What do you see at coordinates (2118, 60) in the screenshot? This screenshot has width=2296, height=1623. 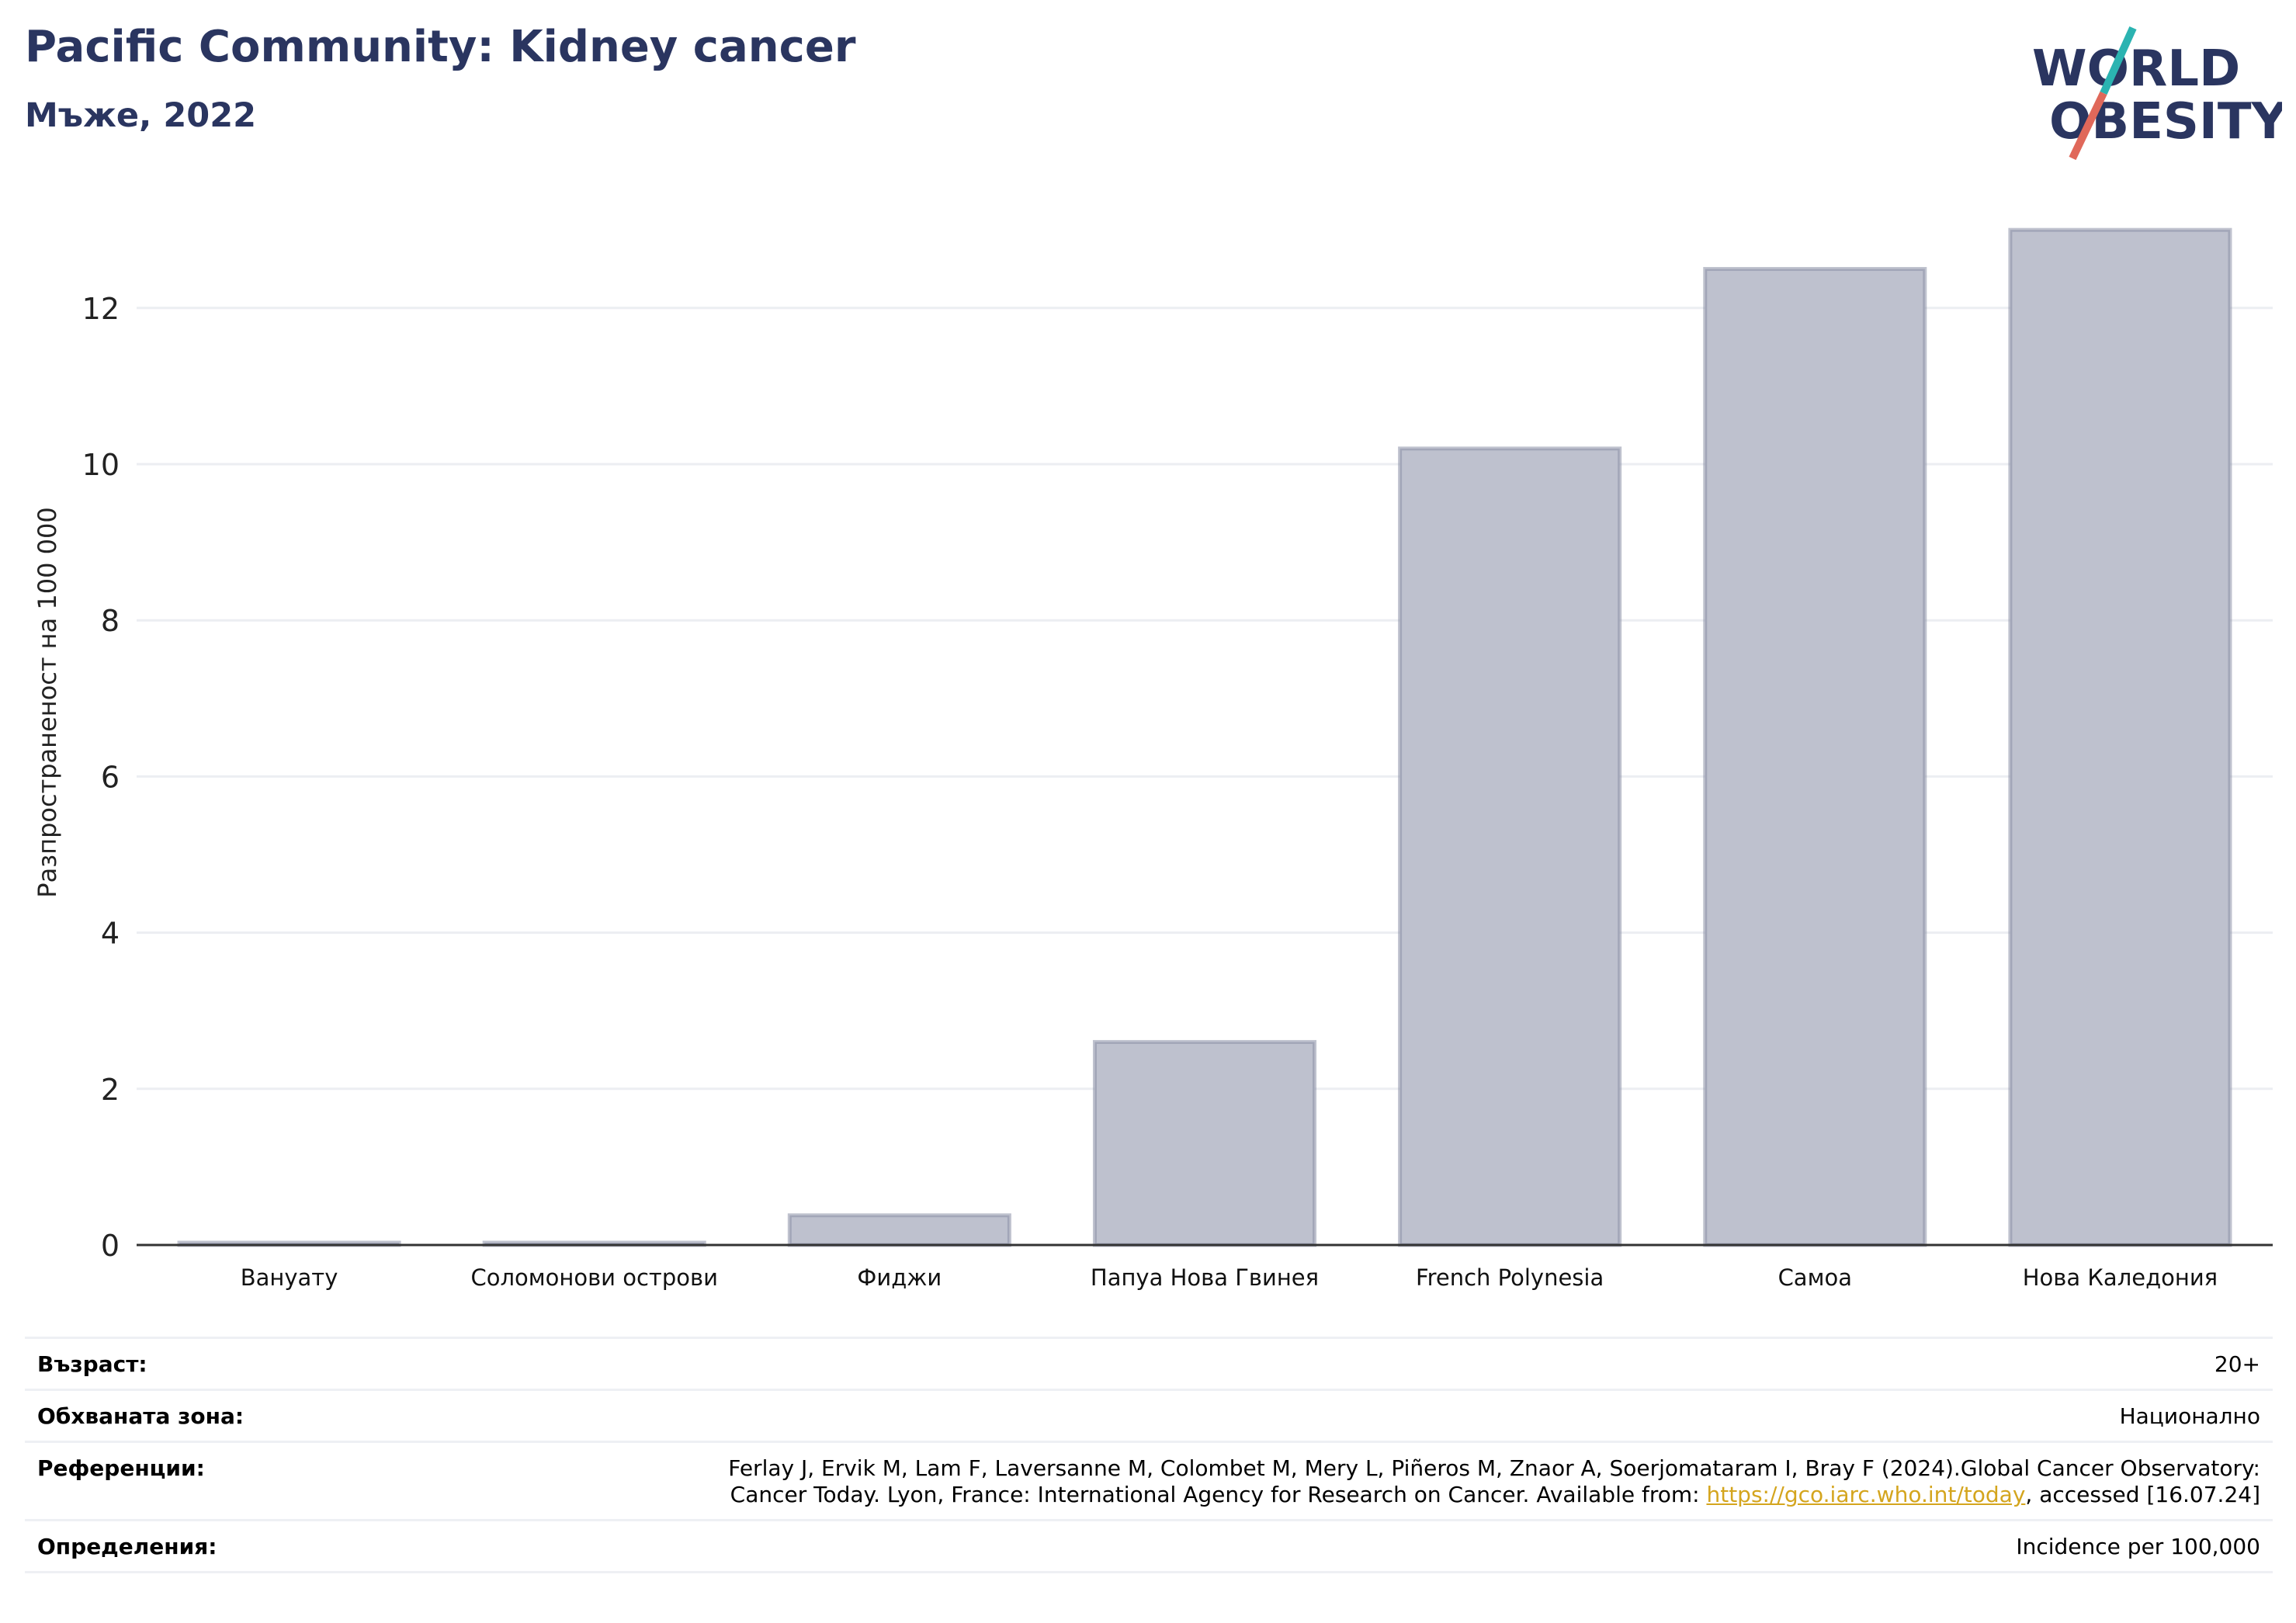 I see `logo-slash-teal` at bounding box center [2118, 60].